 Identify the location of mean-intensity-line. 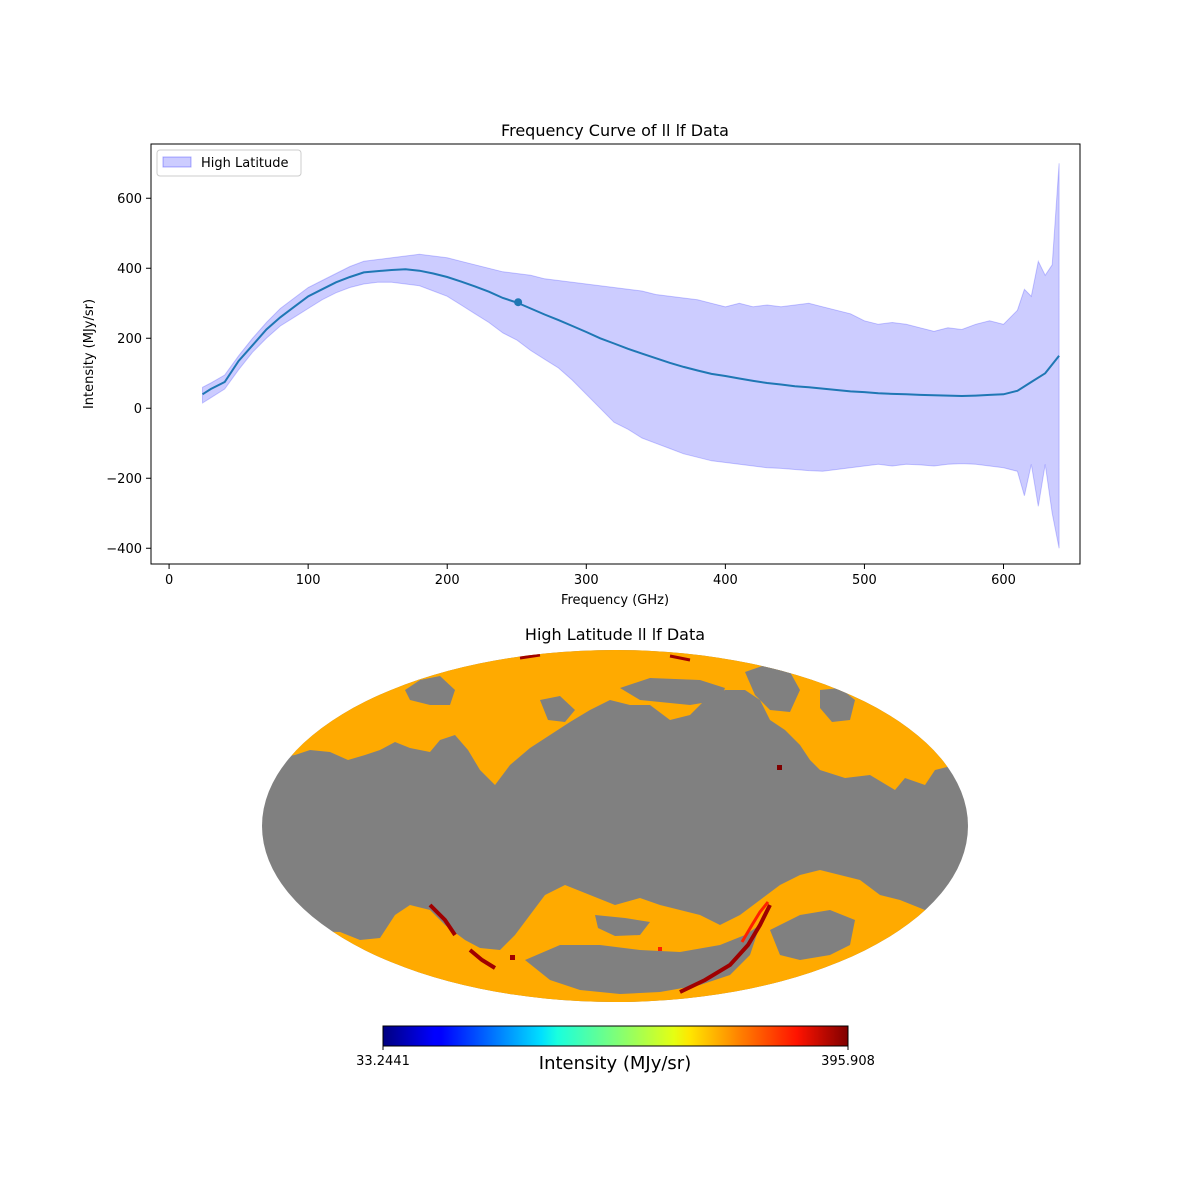
(630, 333).